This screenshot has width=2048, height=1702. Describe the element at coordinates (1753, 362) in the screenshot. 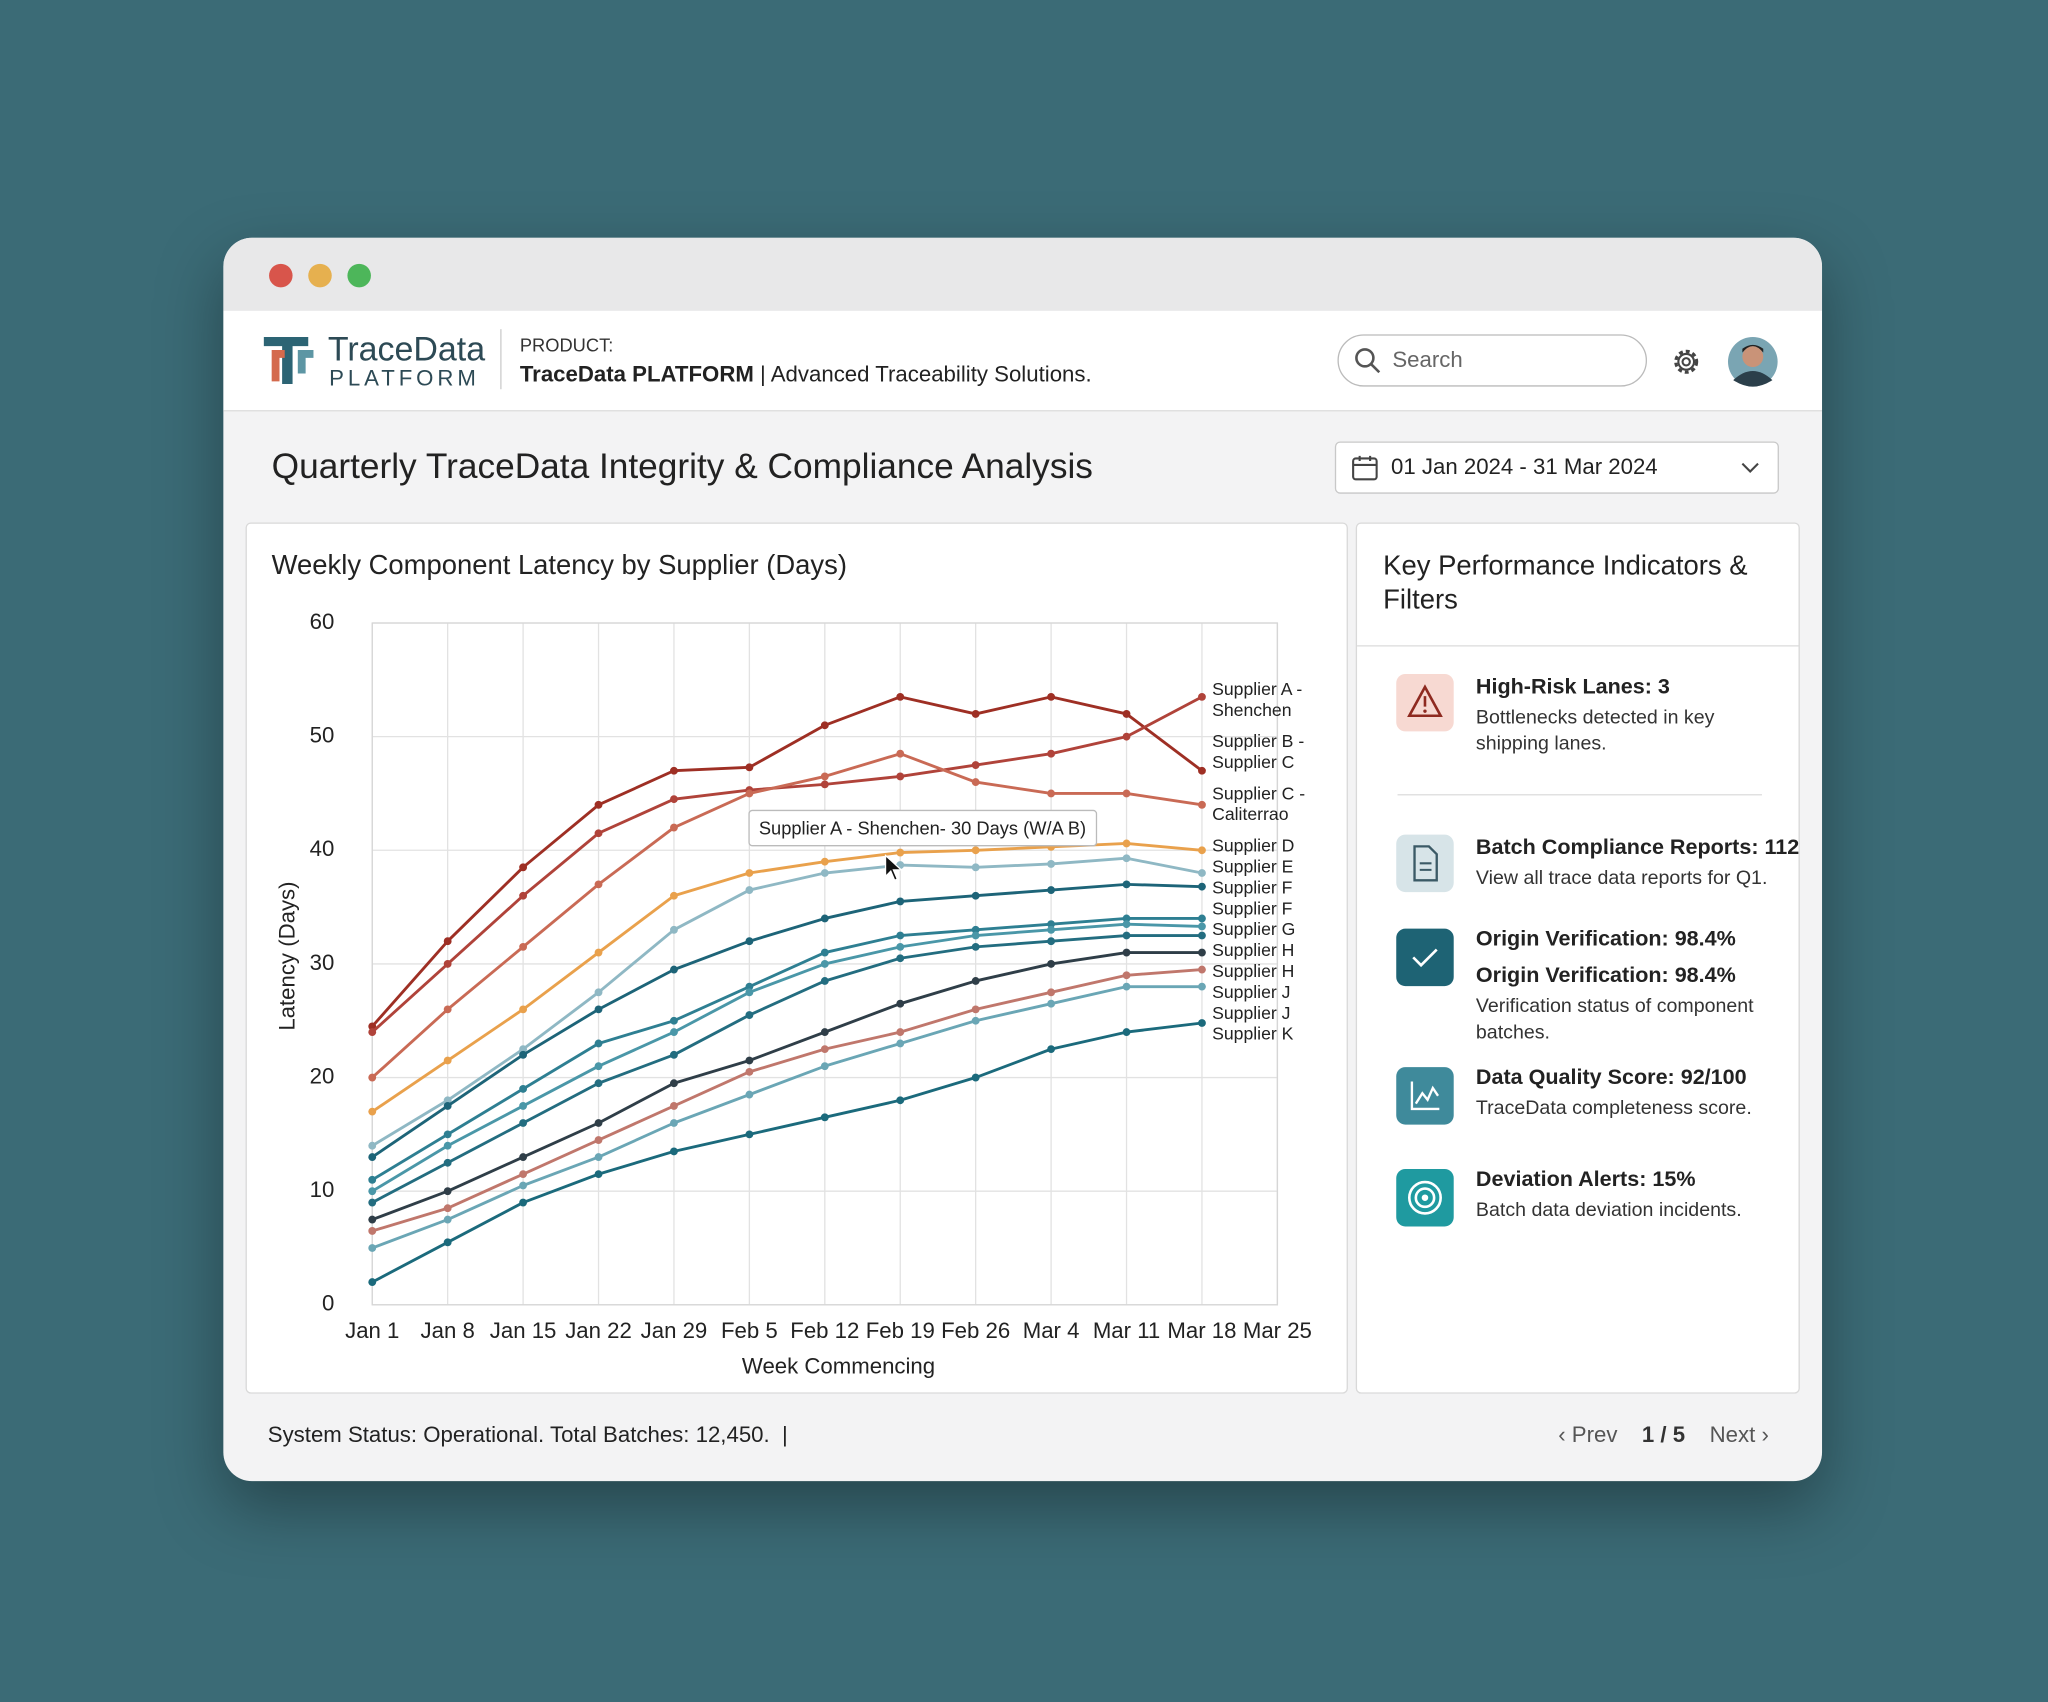

I see `user-avatar` at that location.